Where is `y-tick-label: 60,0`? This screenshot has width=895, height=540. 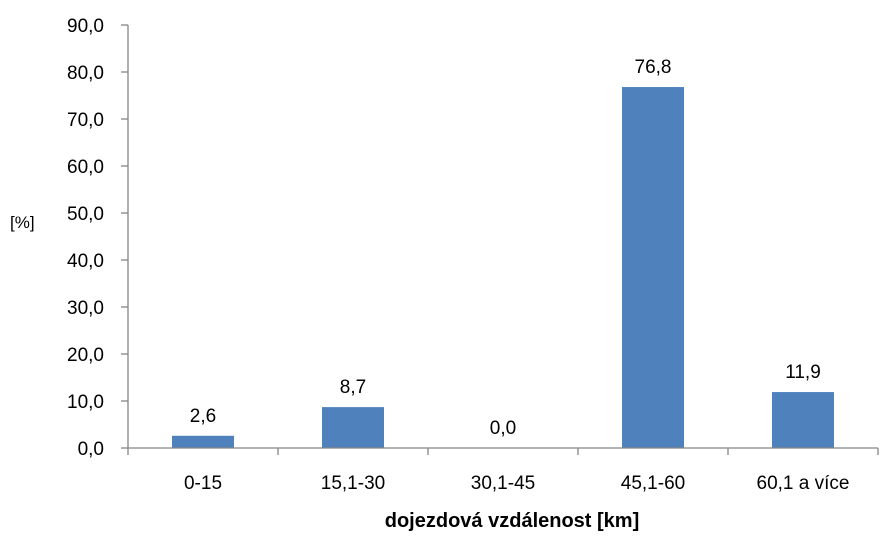 y-tick-label: 60,0 is located at coordinates (85, 167).